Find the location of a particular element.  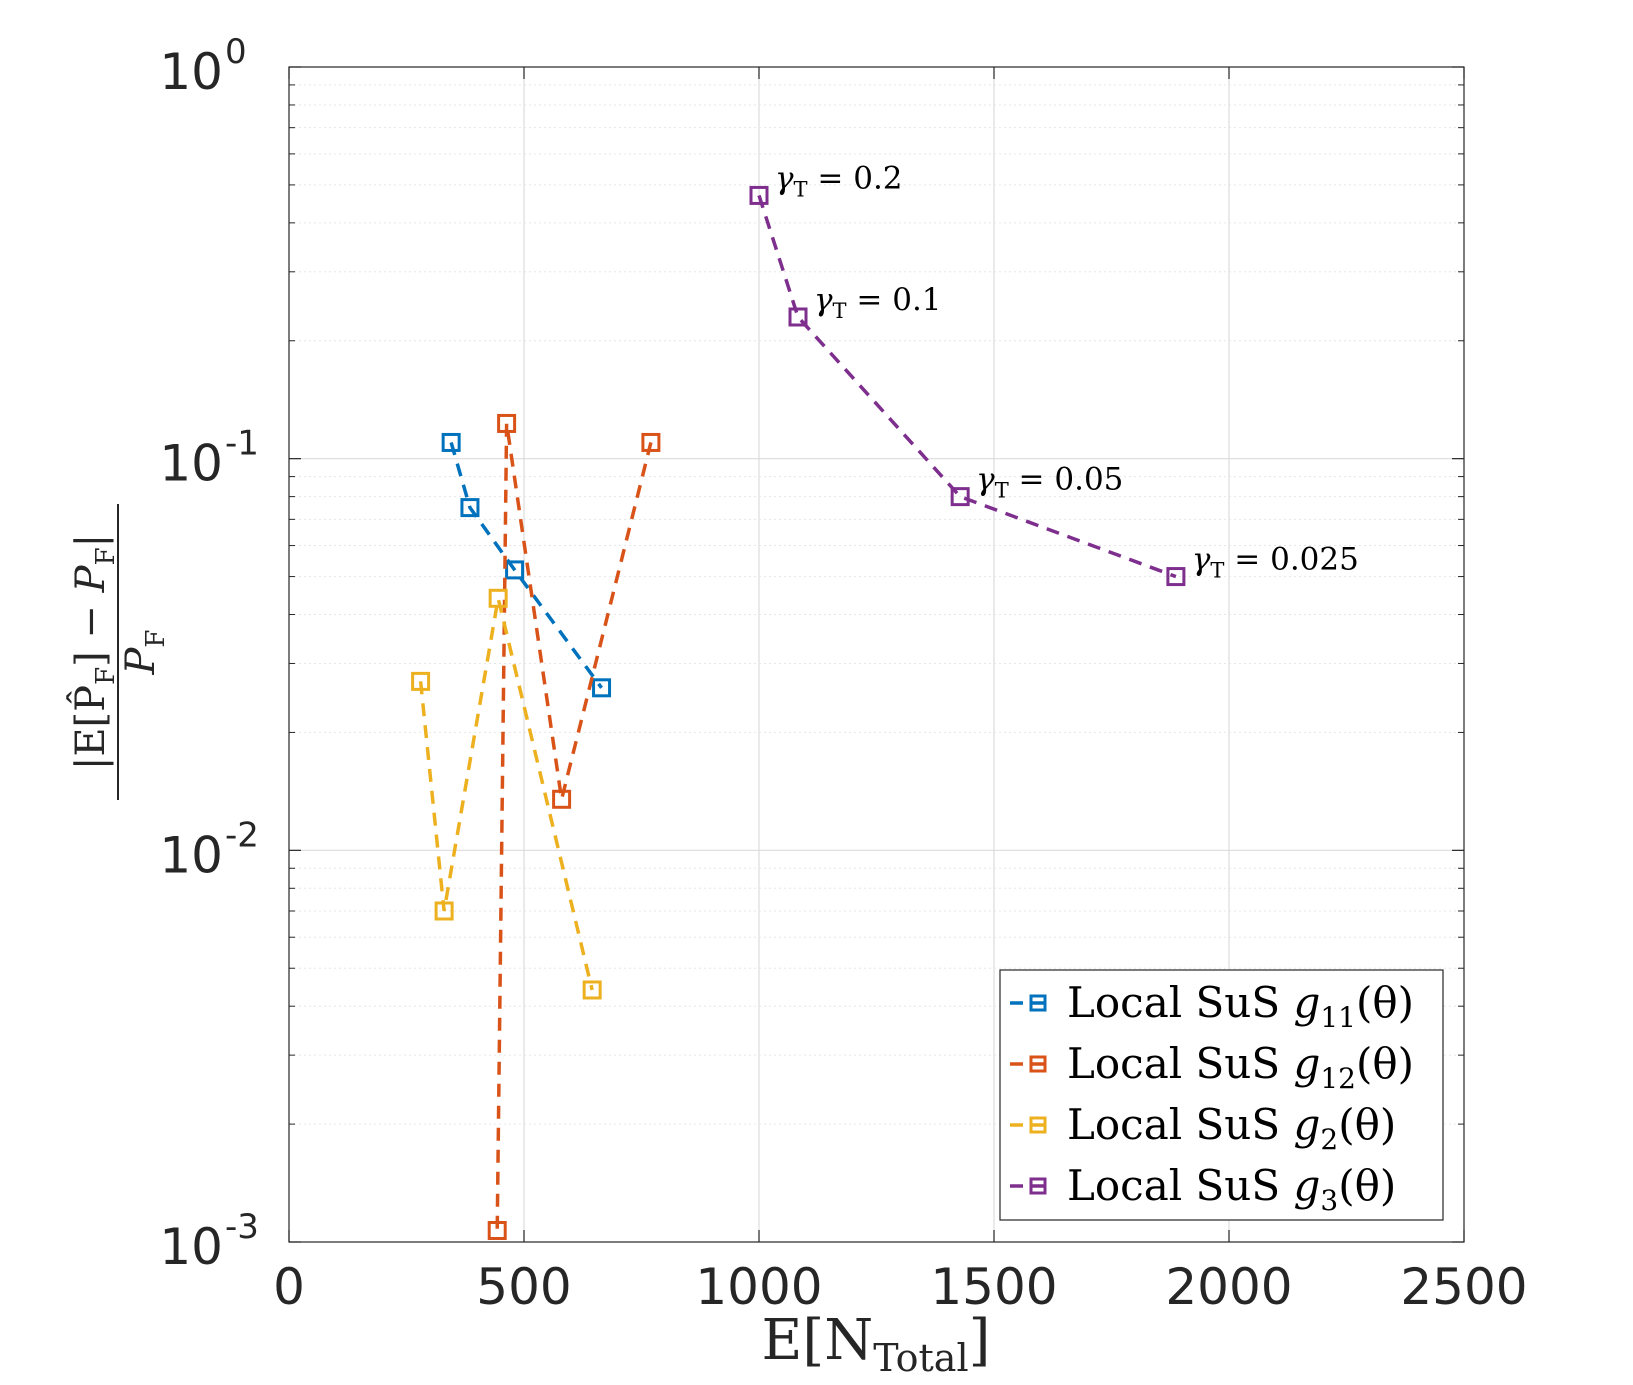

gamma-annotation: γT = 0.025 is located at coordinates (1275, 562).